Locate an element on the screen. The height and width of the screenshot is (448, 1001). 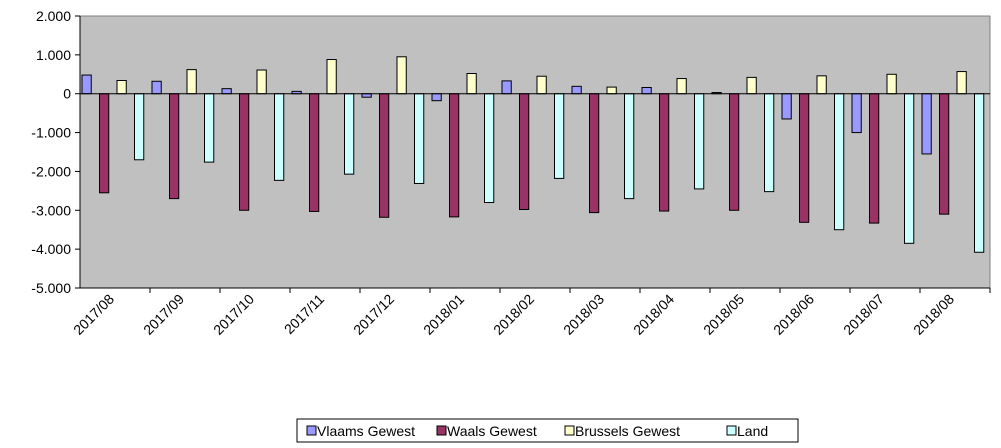
x-tick-label: 2018/06 is located at coordinates (793, 314).